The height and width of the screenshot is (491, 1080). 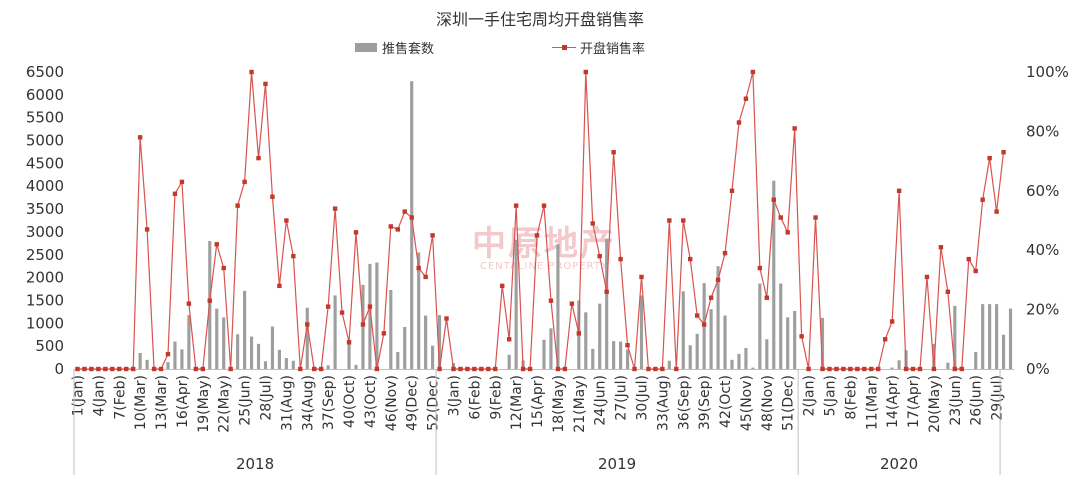 I want to click on x-tick-label: 6(Feb), so click(x=475, y=397).